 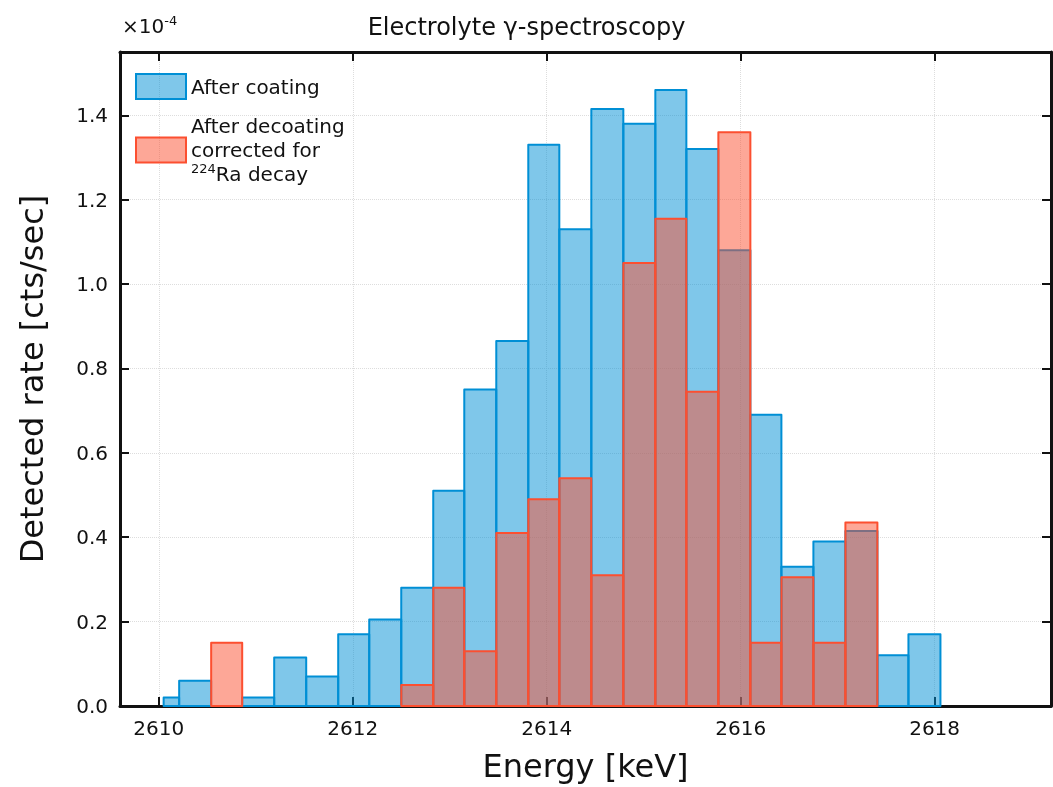 What do you see at coordinates (547, 728) in the screenshot?
I see `x-tick-label: 2614` at bounding box center [547, 728].